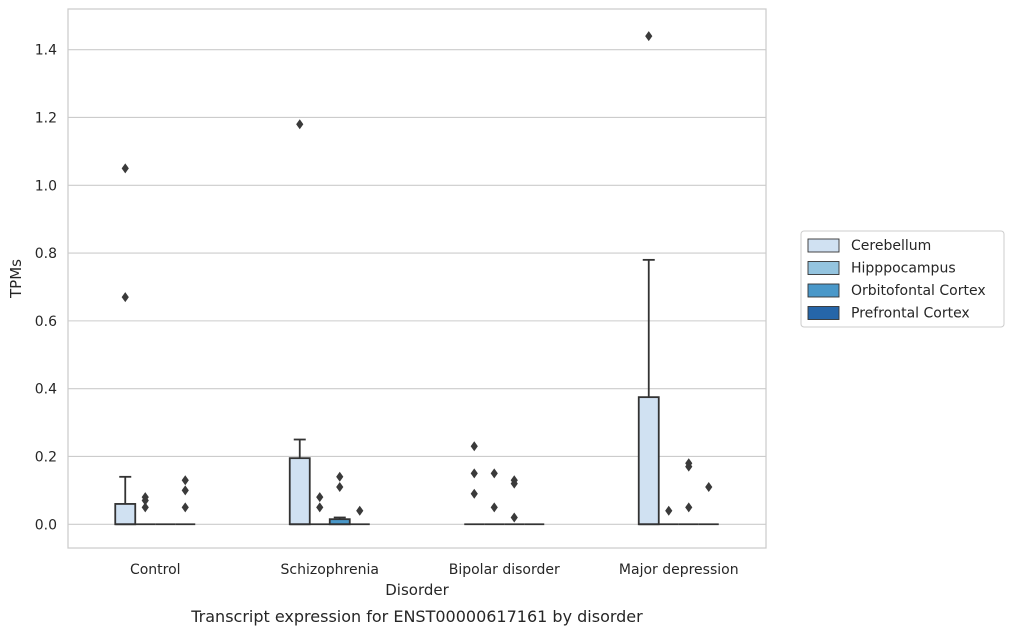  Describe the element at coordinates (417, 590) in the screenshot. I see `x-axis-label: Disorder` at that location.